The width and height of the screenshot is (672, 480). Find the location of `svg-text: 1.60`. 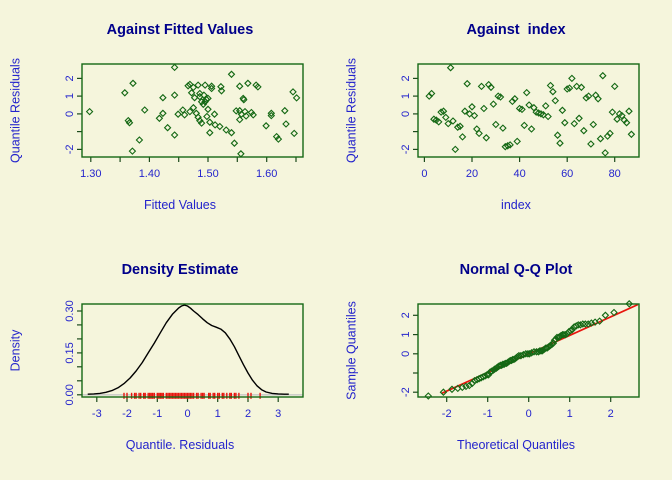

svg-text: 1.60 is located at coordinates (266, 174).